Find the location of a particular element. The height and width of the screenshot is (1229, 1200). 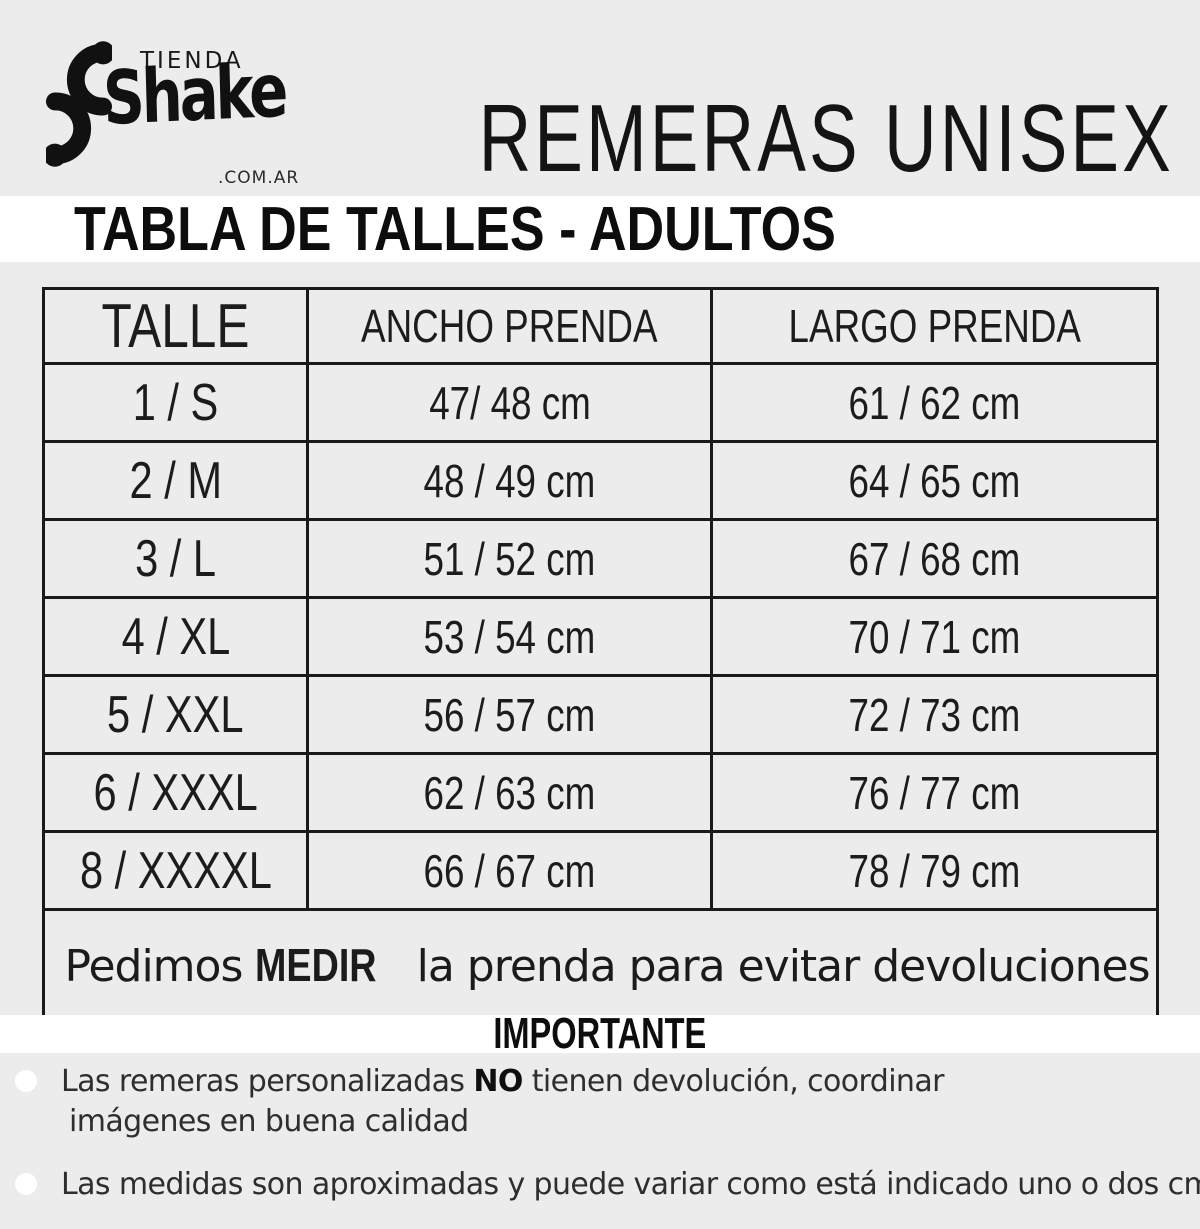

header-talle: TALLE is located at coordinates (175, 326).